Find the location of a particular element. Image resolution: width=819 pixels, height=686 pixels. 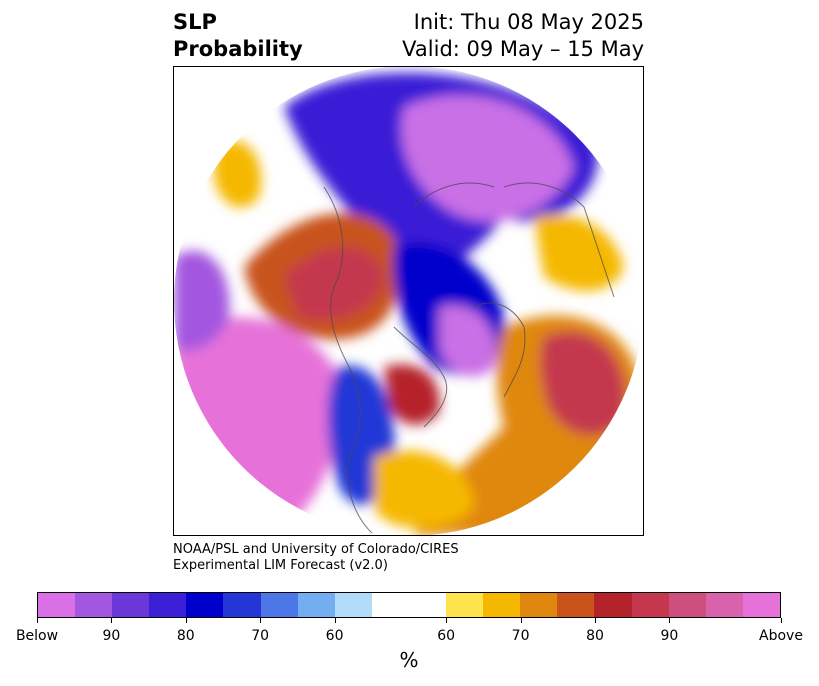

europe-above-region is located at coordinates (579, 252).